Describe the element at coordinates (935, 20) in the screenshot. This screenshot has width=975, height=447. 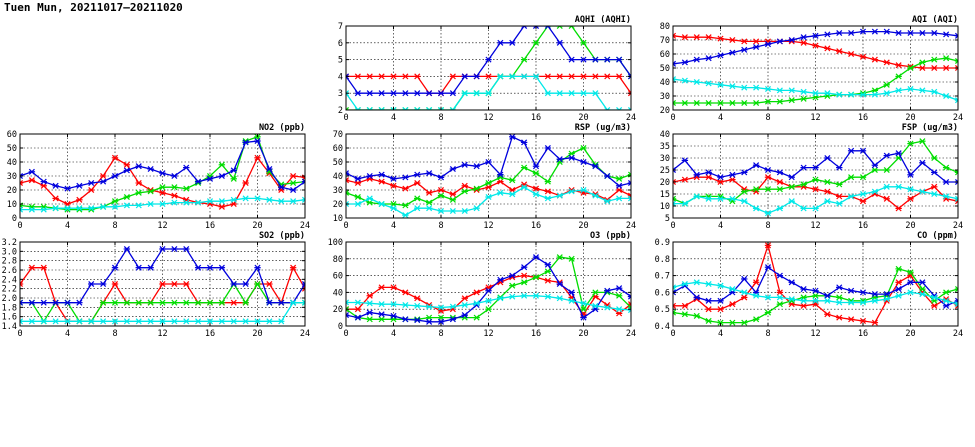
I see `chart-title: AQI (AQI)` at that location.